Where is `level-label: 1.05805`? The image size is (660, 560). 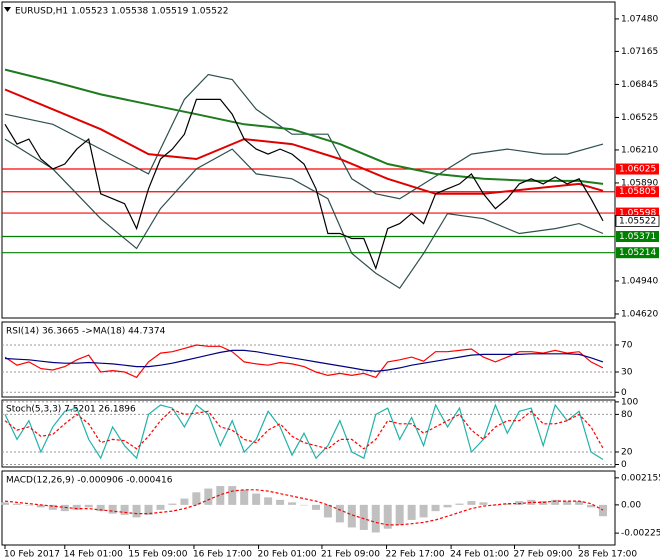 level-label: 1.05805 is located at coordinates (637, 192).